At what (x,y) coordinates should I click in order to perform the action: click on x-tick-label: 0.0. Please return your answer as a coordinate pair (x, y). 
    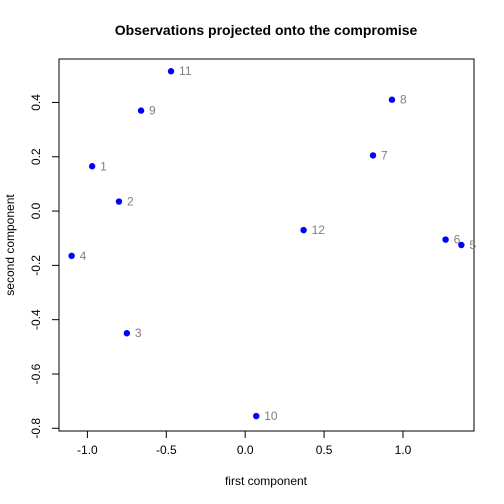
    Looking at the image, I should click on (245, 450).